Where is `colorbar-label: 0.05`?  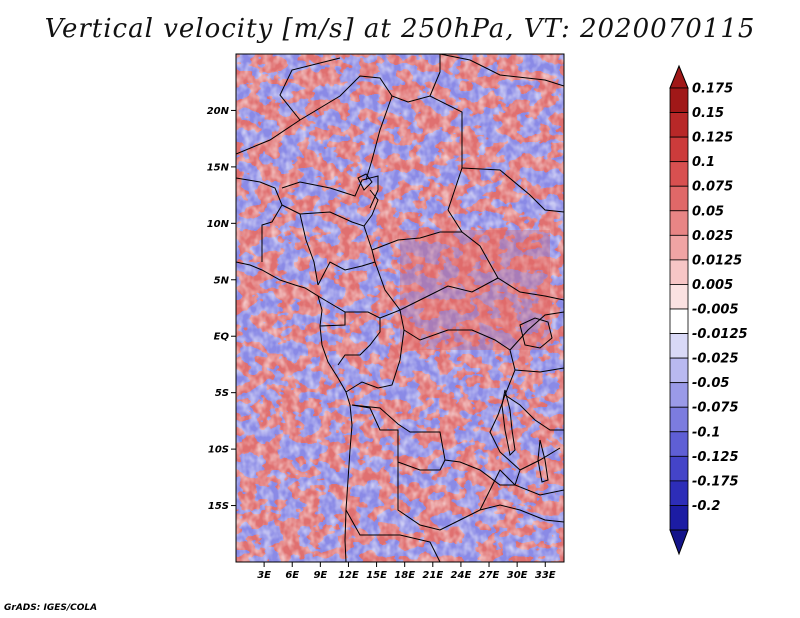
colorbar-label: 0.05 is located at coordinates (708, 211).